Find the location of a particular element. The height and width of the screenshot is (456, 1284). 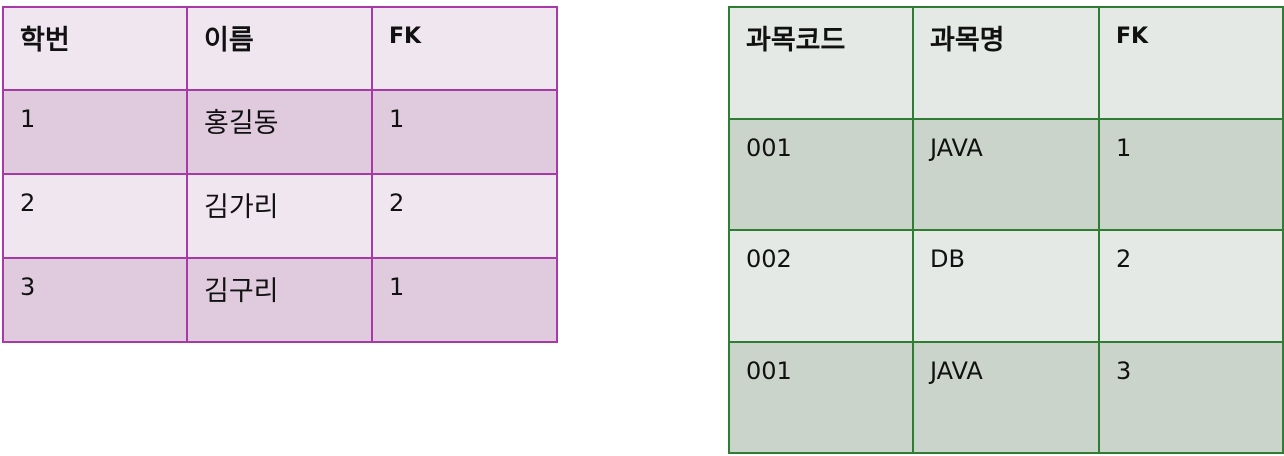

table-cell: 김구리 is located at coordinates (279, 300).